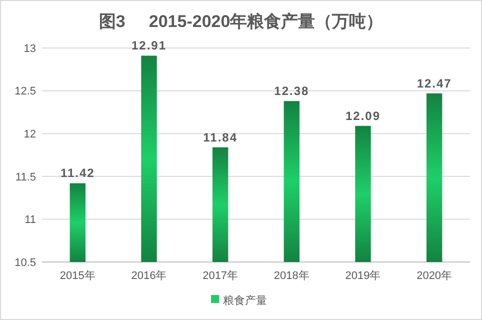 This screenshot has height=320, width=482. I want to click on x-tick-label: 2019年, so click(363, 276).